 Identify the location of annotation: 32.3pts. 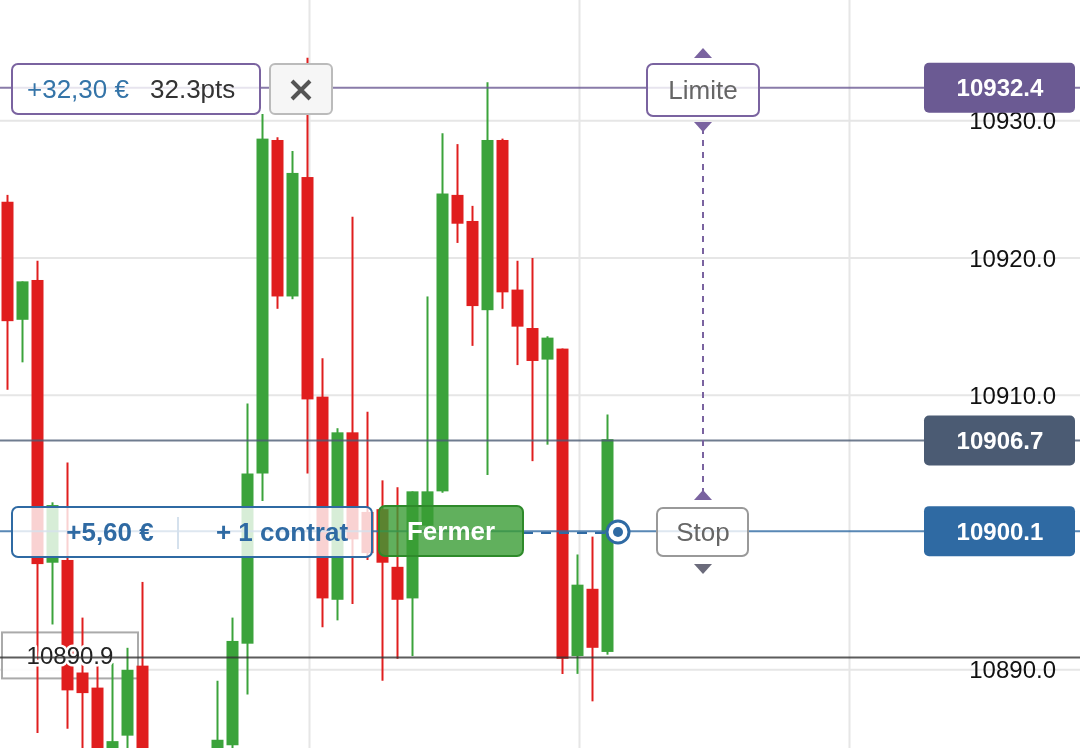
(193, 89).